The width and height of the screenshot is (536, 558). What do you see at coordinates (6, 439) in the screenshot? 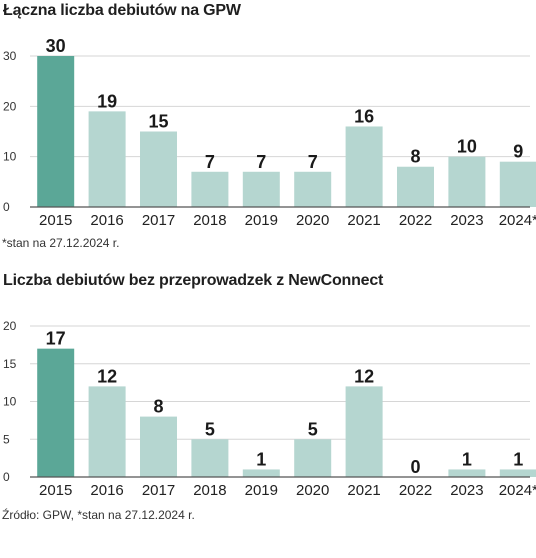
I see `y-tick-label: 5` at bounding box center [6, 439].